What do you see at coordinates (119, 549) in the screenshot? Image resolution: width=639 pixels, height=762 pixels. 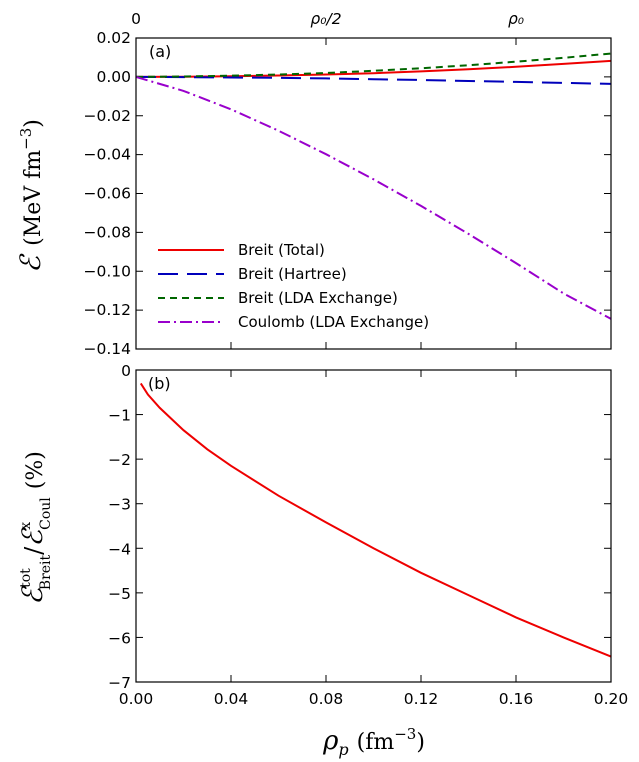 I see `panel-b-y-tick-label: −4` at bounding box center [119, 549].